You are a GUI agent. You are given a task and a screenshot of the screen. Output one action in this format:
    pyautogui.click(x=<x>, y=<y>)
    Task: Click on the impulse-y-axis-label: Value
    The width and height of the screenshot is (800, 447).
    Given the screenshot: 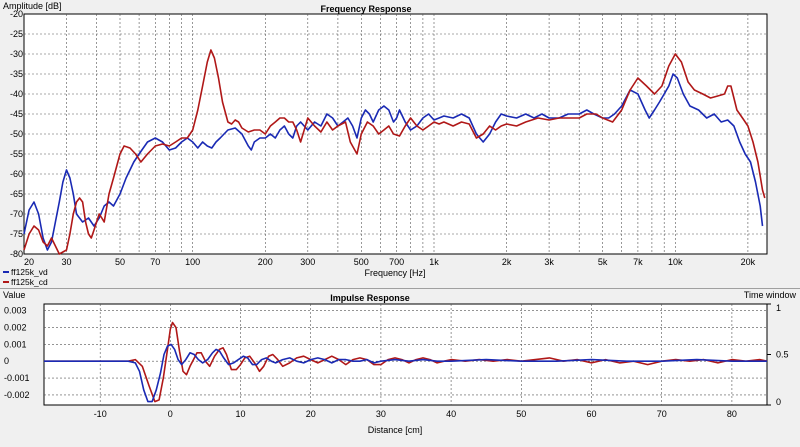 What is the action you would take?
    pyautogui.click(x=14, y=295)
    